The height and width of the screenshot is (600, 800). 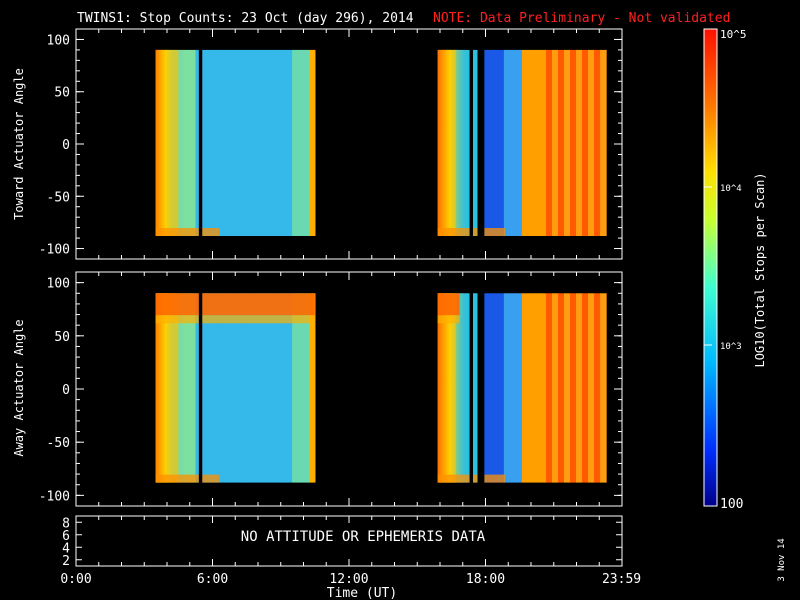 What do you see at coordinates (54, 496) in the screenshot?
I see `y-tick-label: -100` at bounding box center [54, 496].